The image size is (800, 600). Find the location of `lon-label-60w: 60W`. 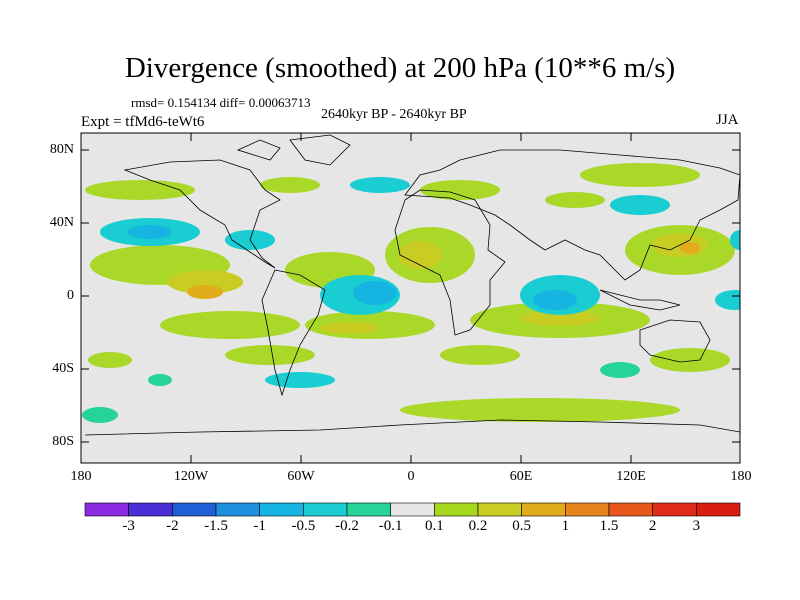

lon-label-60w: 60W is located at coordinates (301, 476).